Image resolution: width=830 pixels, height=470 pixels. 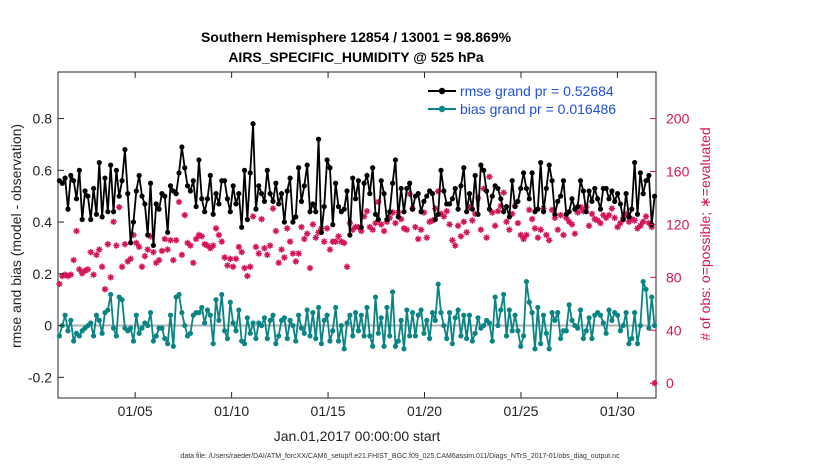 I want to click on legend-box, so click(x=537, y=98).